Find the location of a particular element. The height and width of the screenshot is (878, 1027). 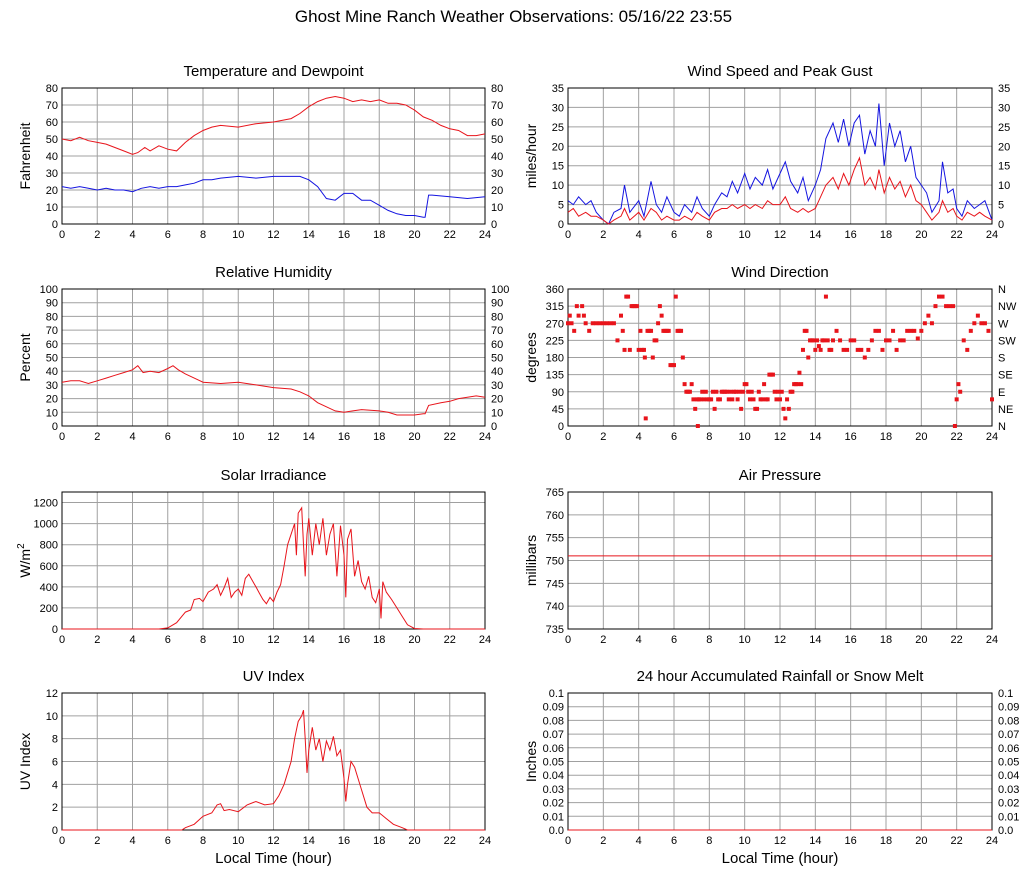

chart-title: Relative Humidity is located at coordinates (273, 272).